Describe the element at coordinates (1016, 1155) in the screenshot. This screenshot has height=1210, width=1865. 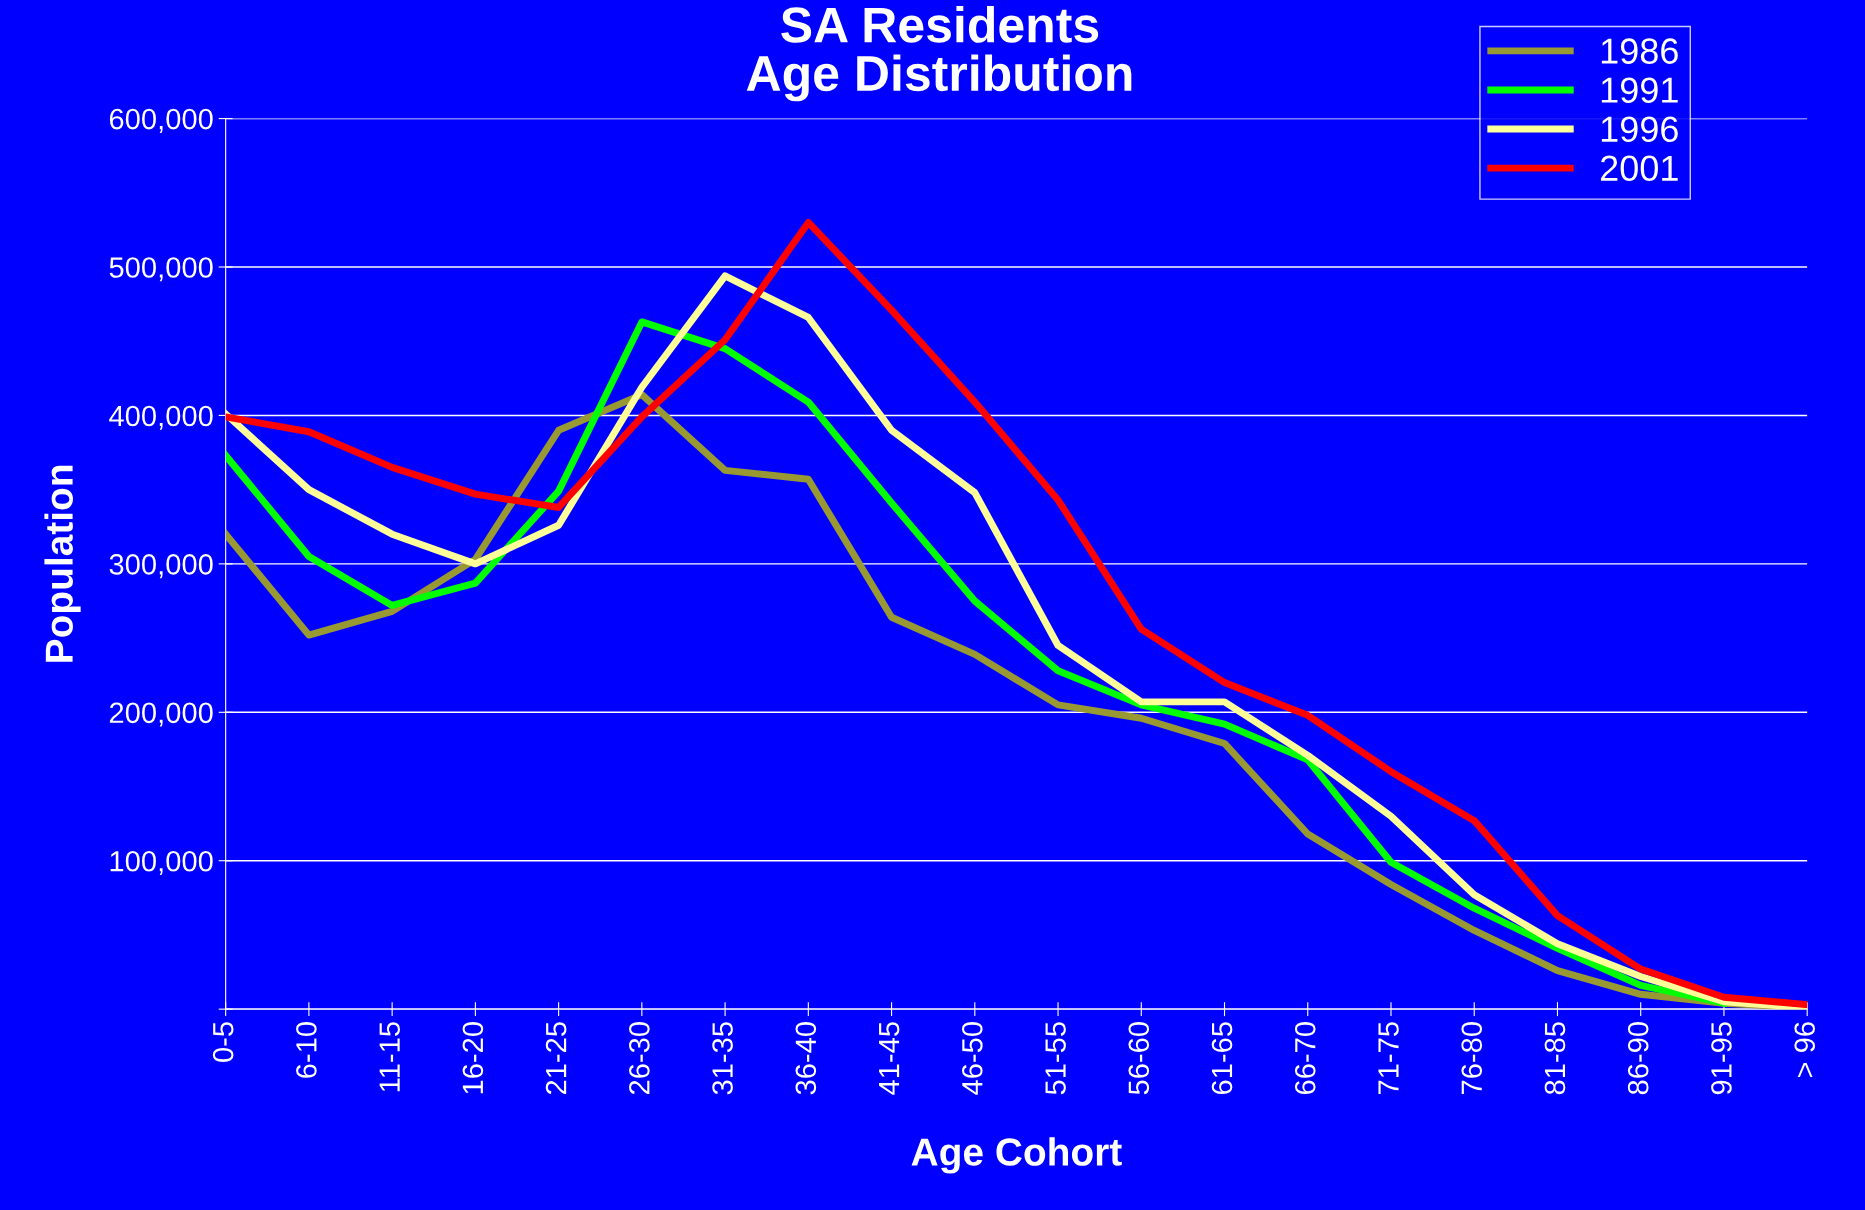
I see `x-axis-title: Age Cohort` at that location.